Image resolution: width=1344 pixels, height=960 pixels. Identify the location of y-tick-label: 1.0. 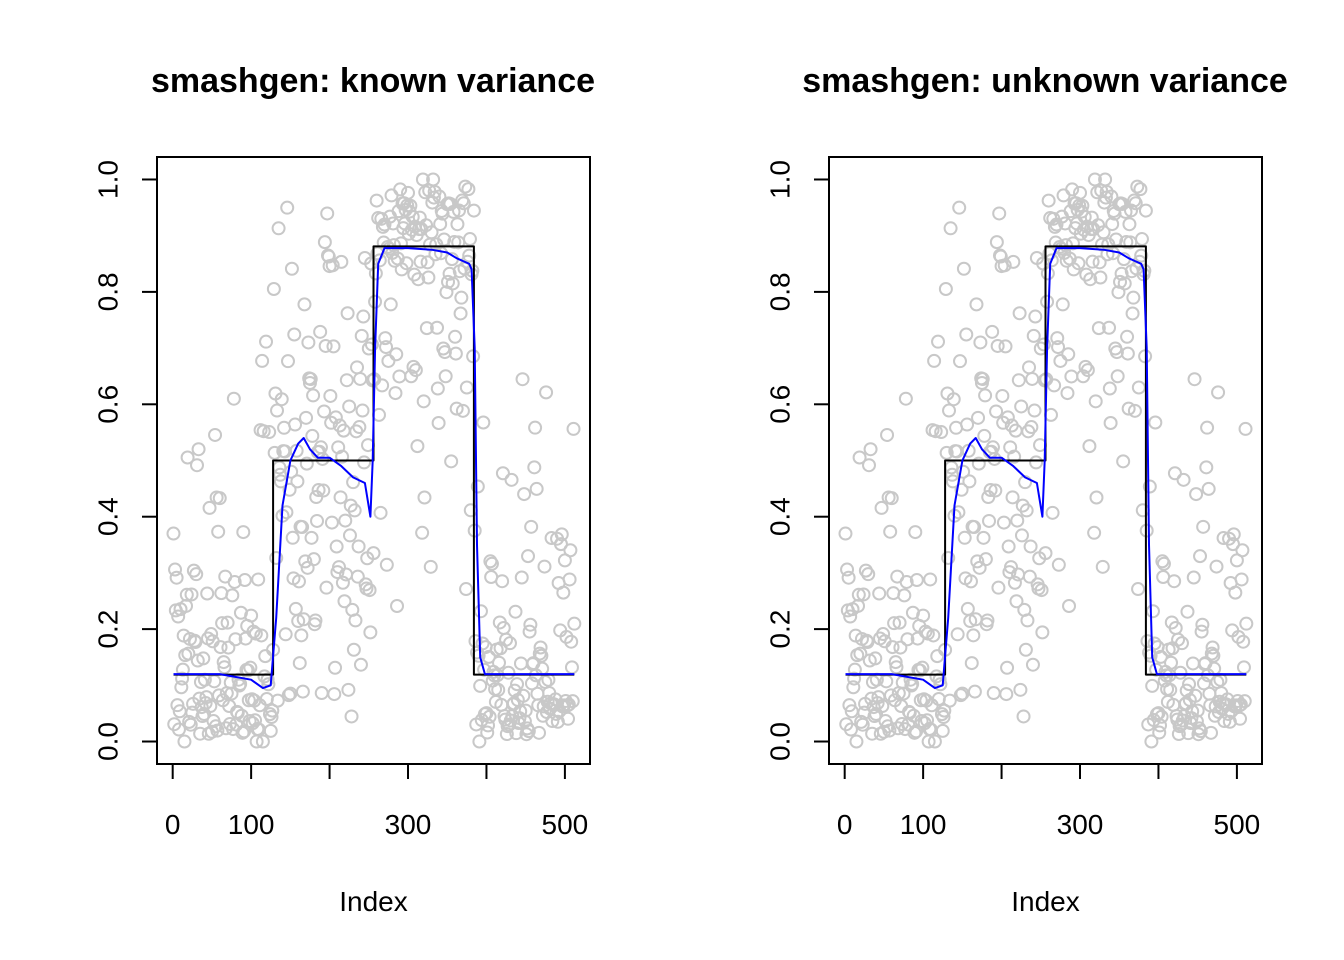
(779, 179).